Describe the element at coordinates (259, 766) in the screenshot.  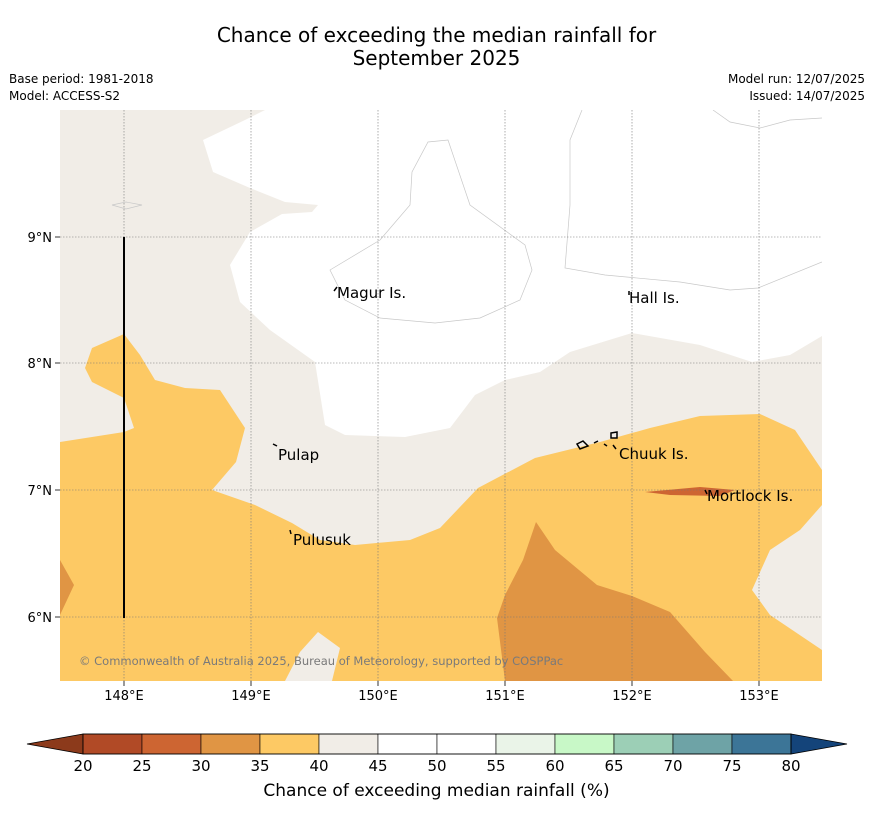
I see `colorbar-tick-label: 35` at that location.